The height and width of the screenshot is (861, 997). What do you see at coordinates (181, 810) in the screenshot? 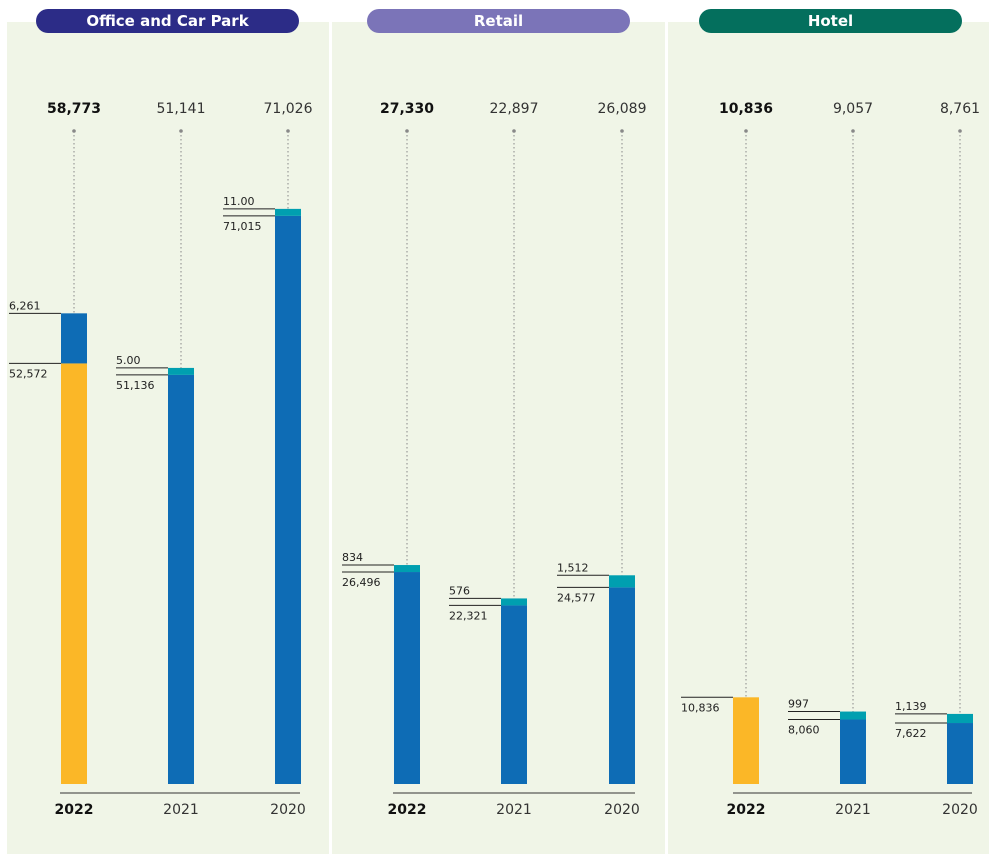
I see `office-year-2021: 2021` at bounding box center [181, 810].